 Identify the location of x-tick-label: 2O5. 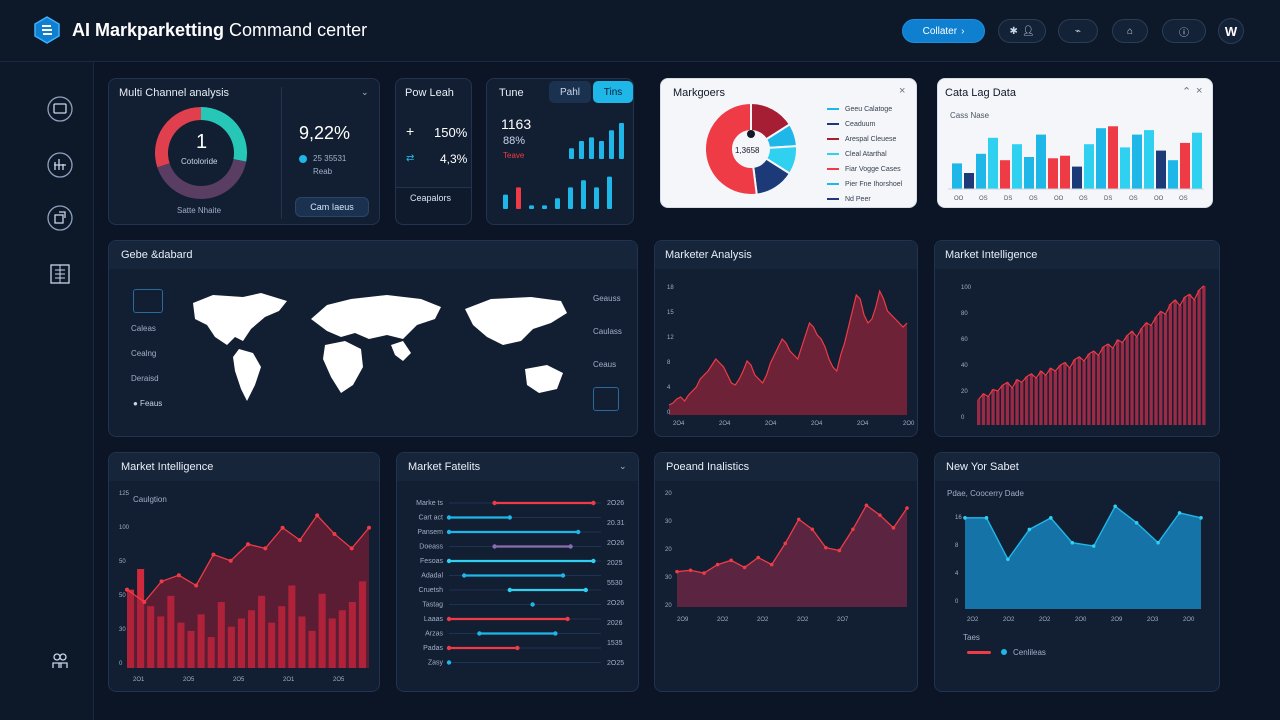
(339, 680).